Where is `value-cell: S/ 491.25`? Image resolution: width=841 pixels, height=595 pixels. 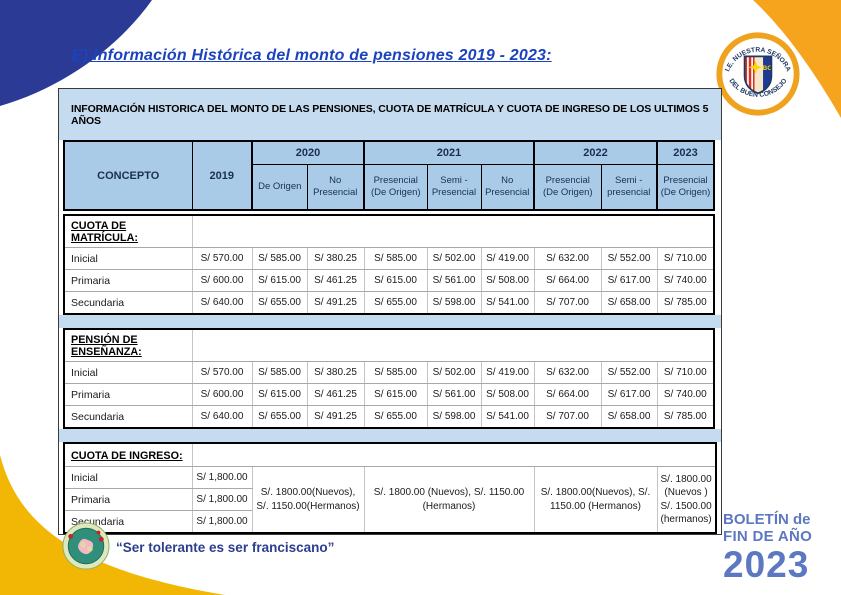
value-cell: S/ 491.25 is located at coordinates (335, 417).